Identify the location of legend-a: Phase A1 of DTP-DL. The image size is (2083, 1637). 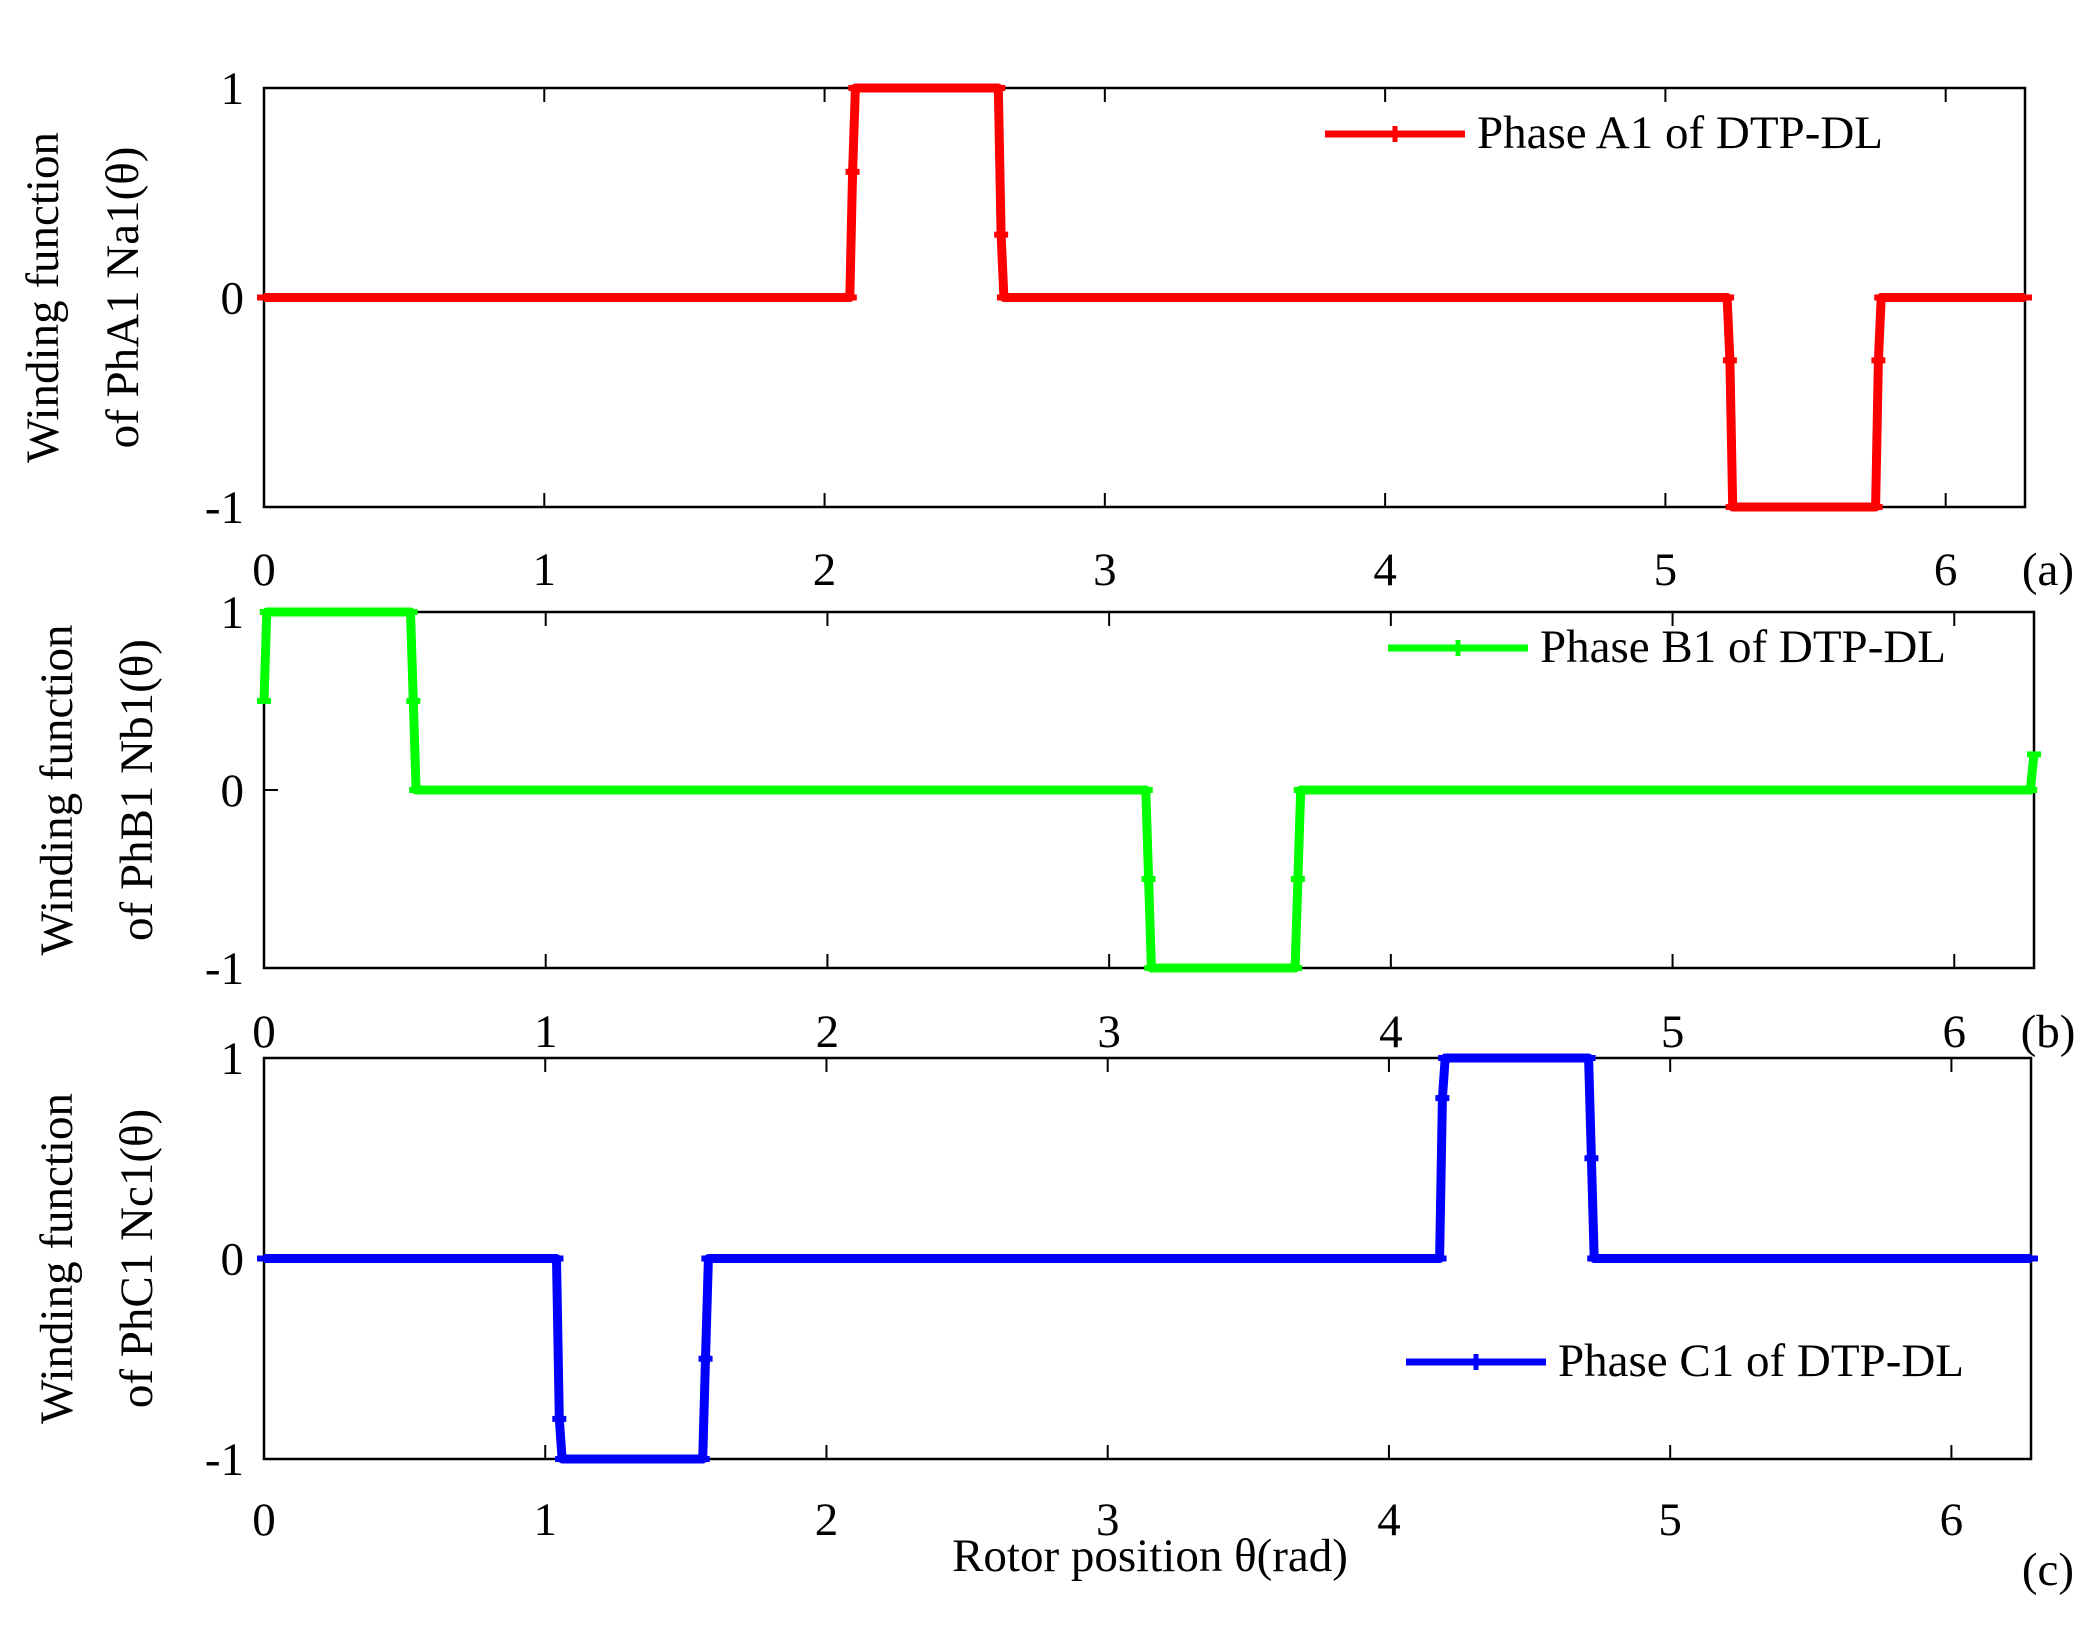
(1604, 133).